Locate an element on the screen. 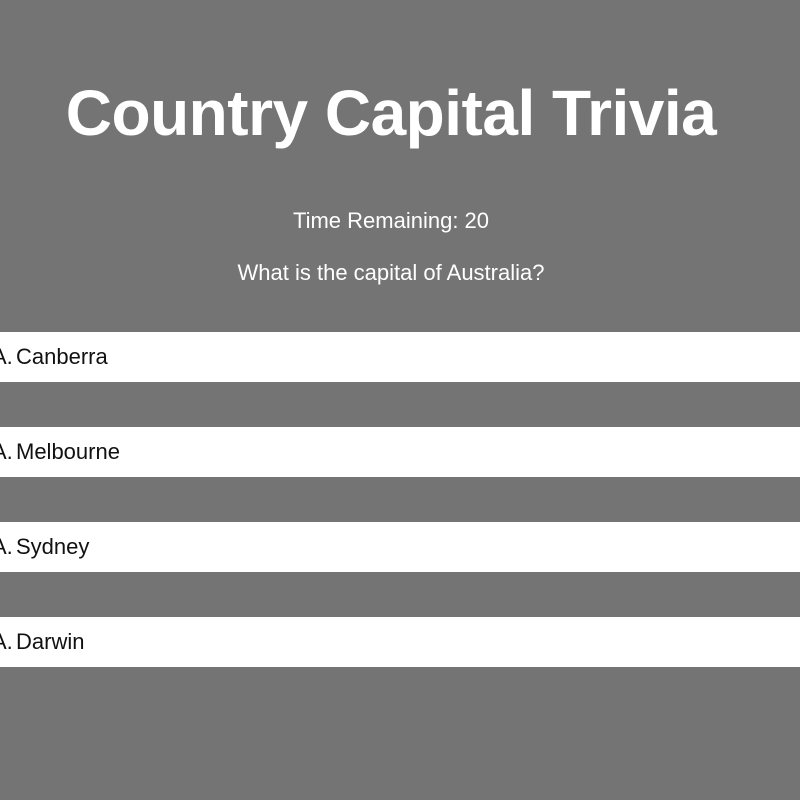 Image resolution: width=800 pixels, height=800 pixels. answer-option-darwin: A. Darwin is located at coordinates (400, 642).